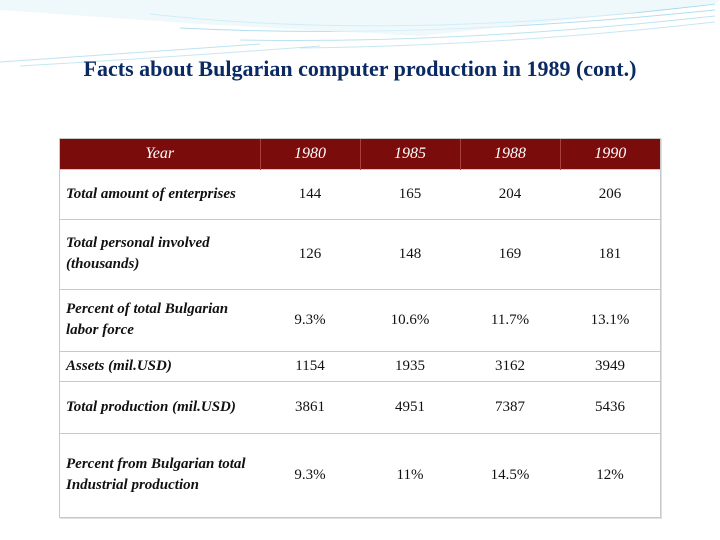  What do you see at coordinates (160, 319) in the screenshot?
I see `row-label: Percent of total Bulgarian labor force` at bounding box center [160, 319].